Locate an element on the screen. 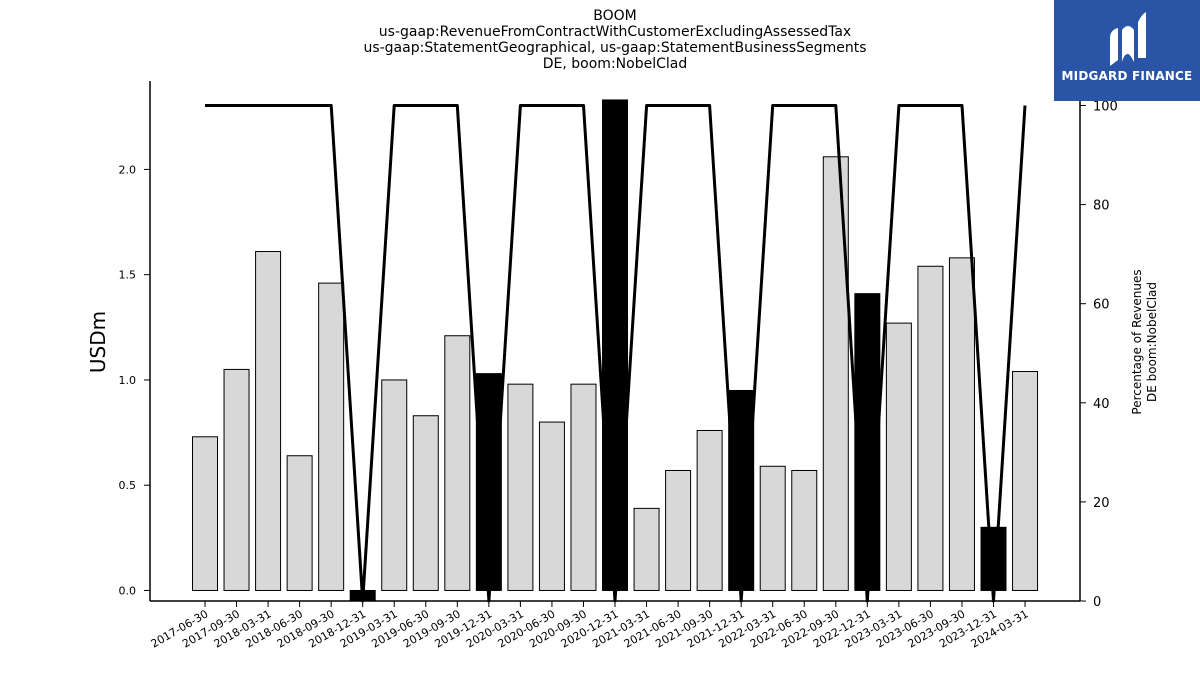  midgard-finance-logo: MIDGARD FINANCE is located at coordinates (1127, 50).